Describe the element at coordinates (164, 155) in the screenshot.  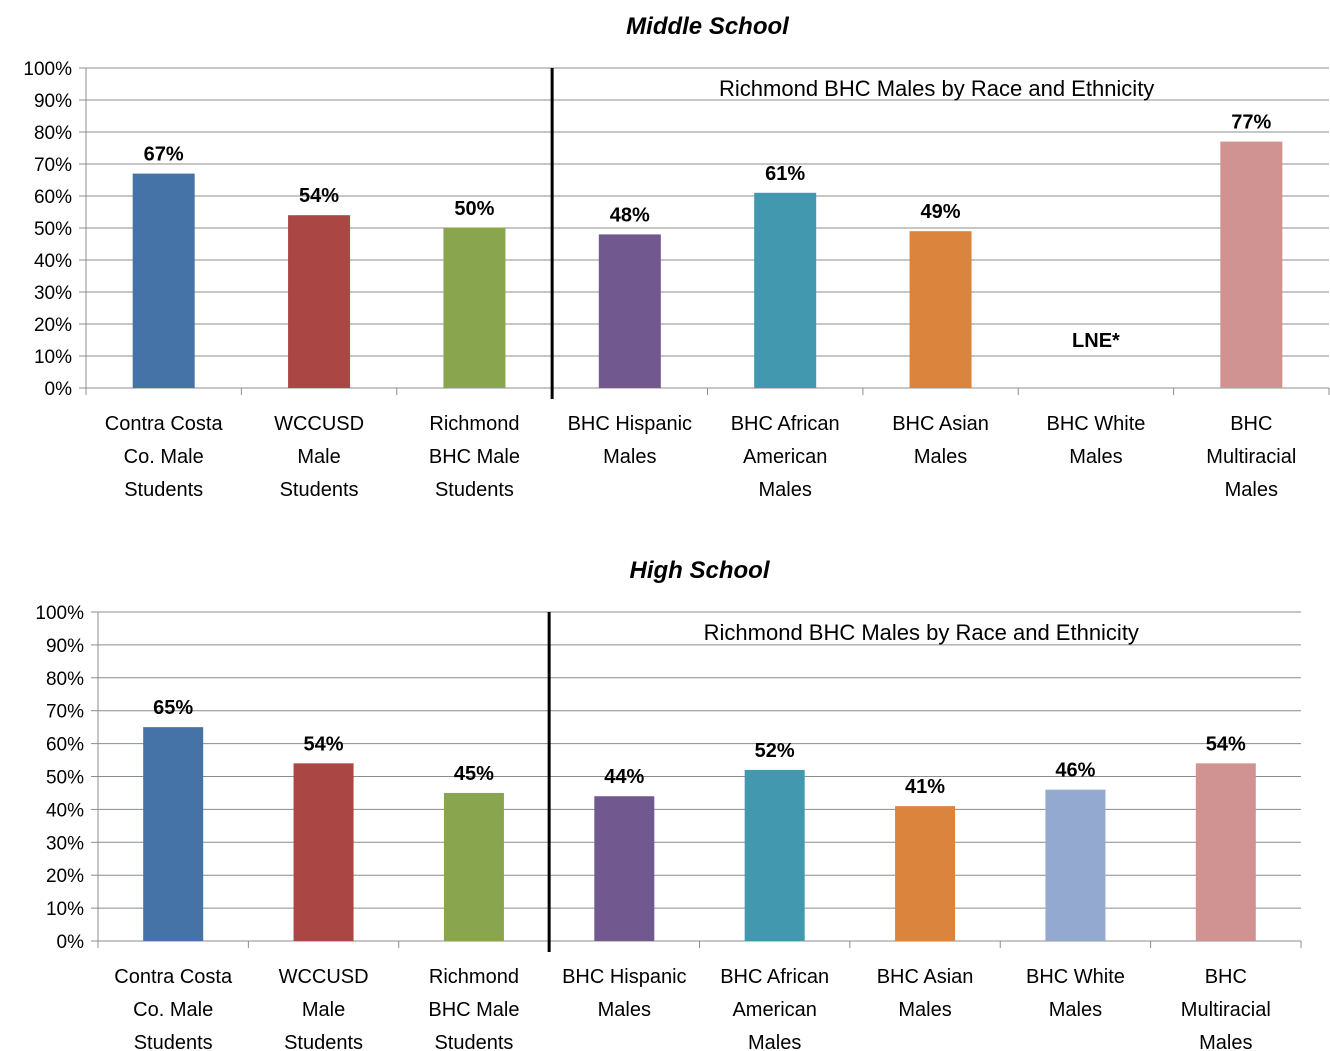
I see `data-label: 67%` at that location.